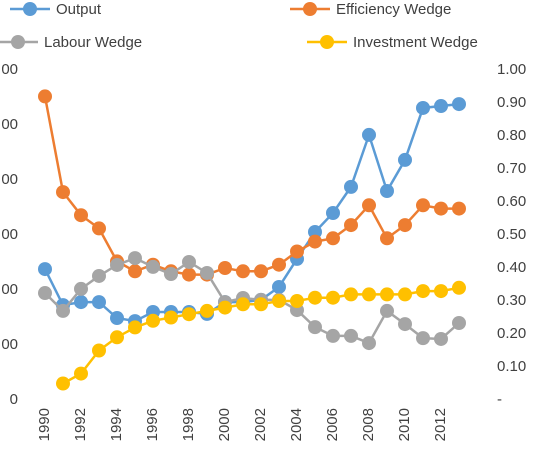  What do you see at coordinates (44, 424) in the screenshot?
I see `x-tick-label: 1990` at bounding box center [44, 424].